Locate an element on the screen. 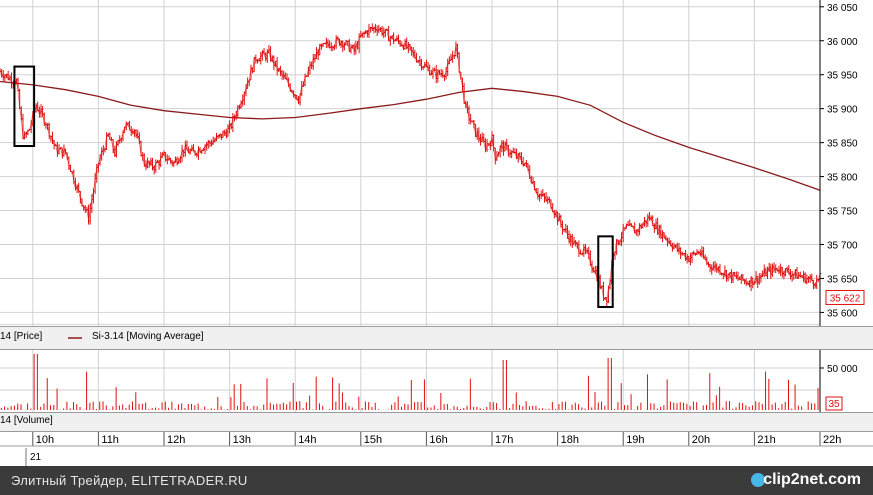 The image size is (873, 495). time-tick-label: 15h is located at coordinates (373, 440).